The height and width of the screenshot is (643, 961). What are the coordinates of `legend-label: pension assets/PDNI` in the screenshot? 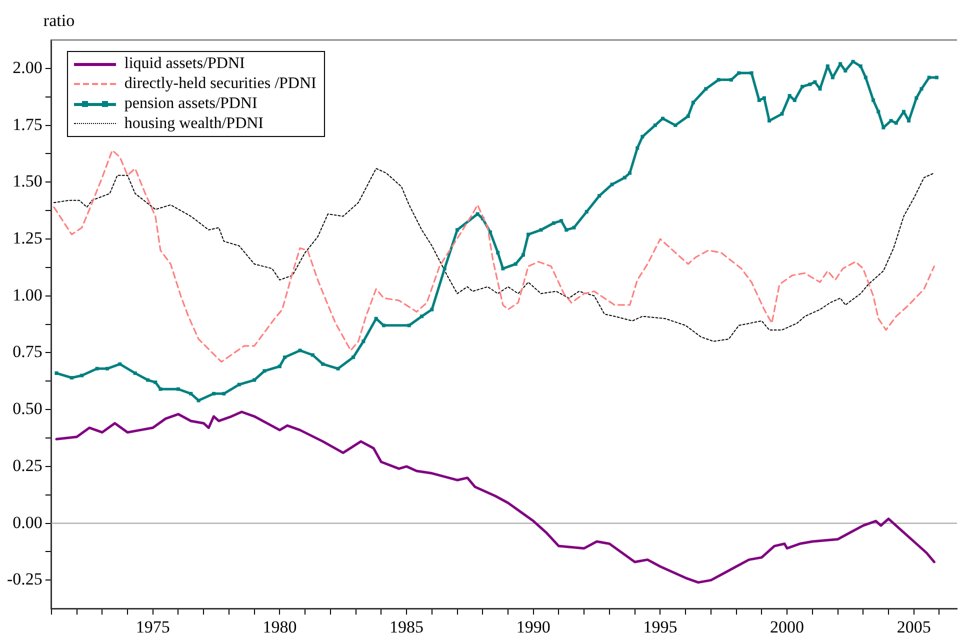 It's located at (191, 104).